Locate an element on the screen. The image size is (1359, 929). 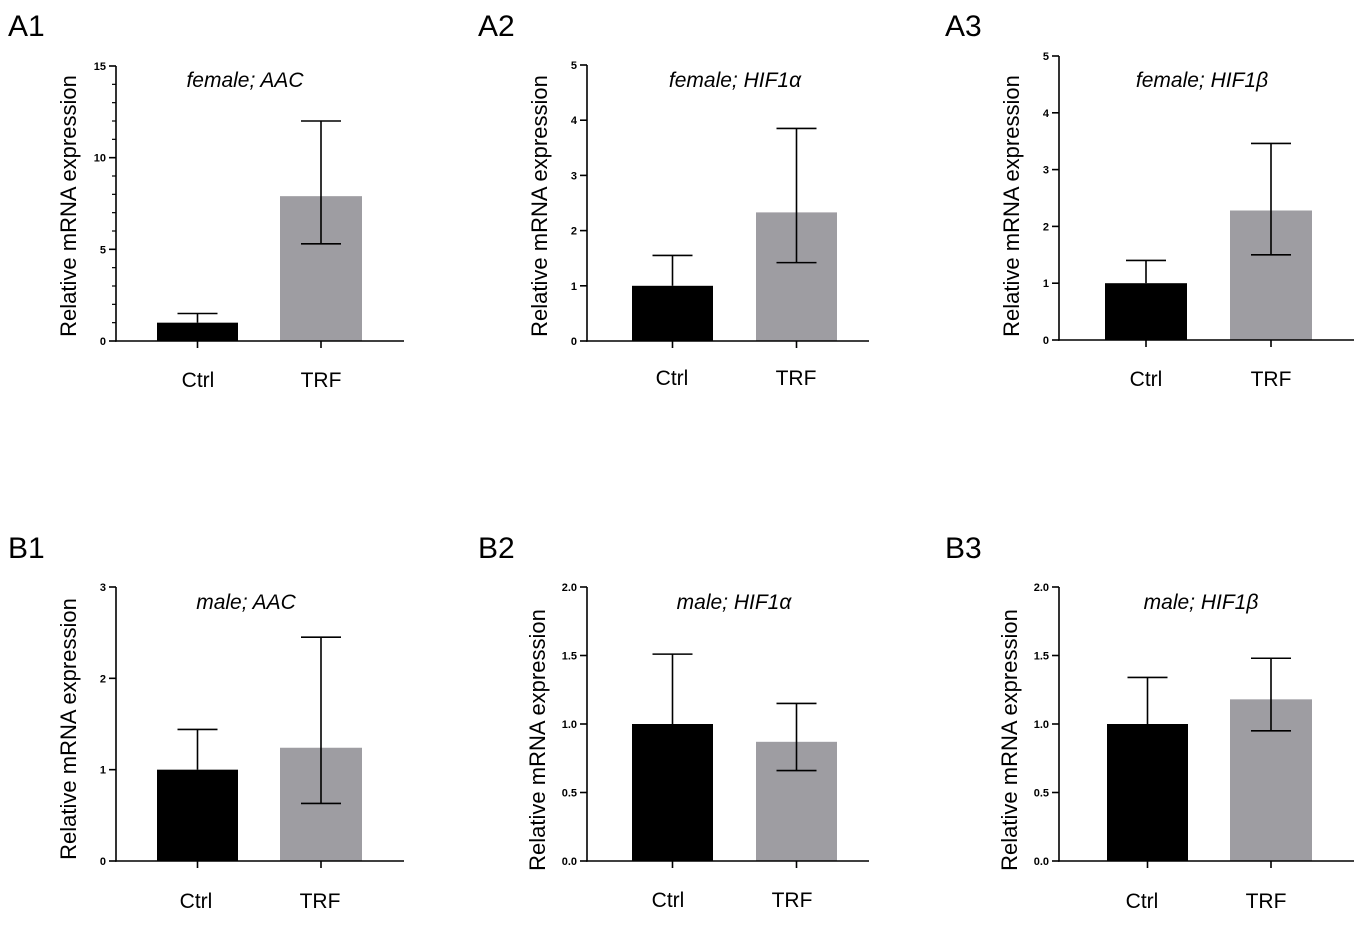
chart-title: male; AAC is located at coordinates (246, 602).